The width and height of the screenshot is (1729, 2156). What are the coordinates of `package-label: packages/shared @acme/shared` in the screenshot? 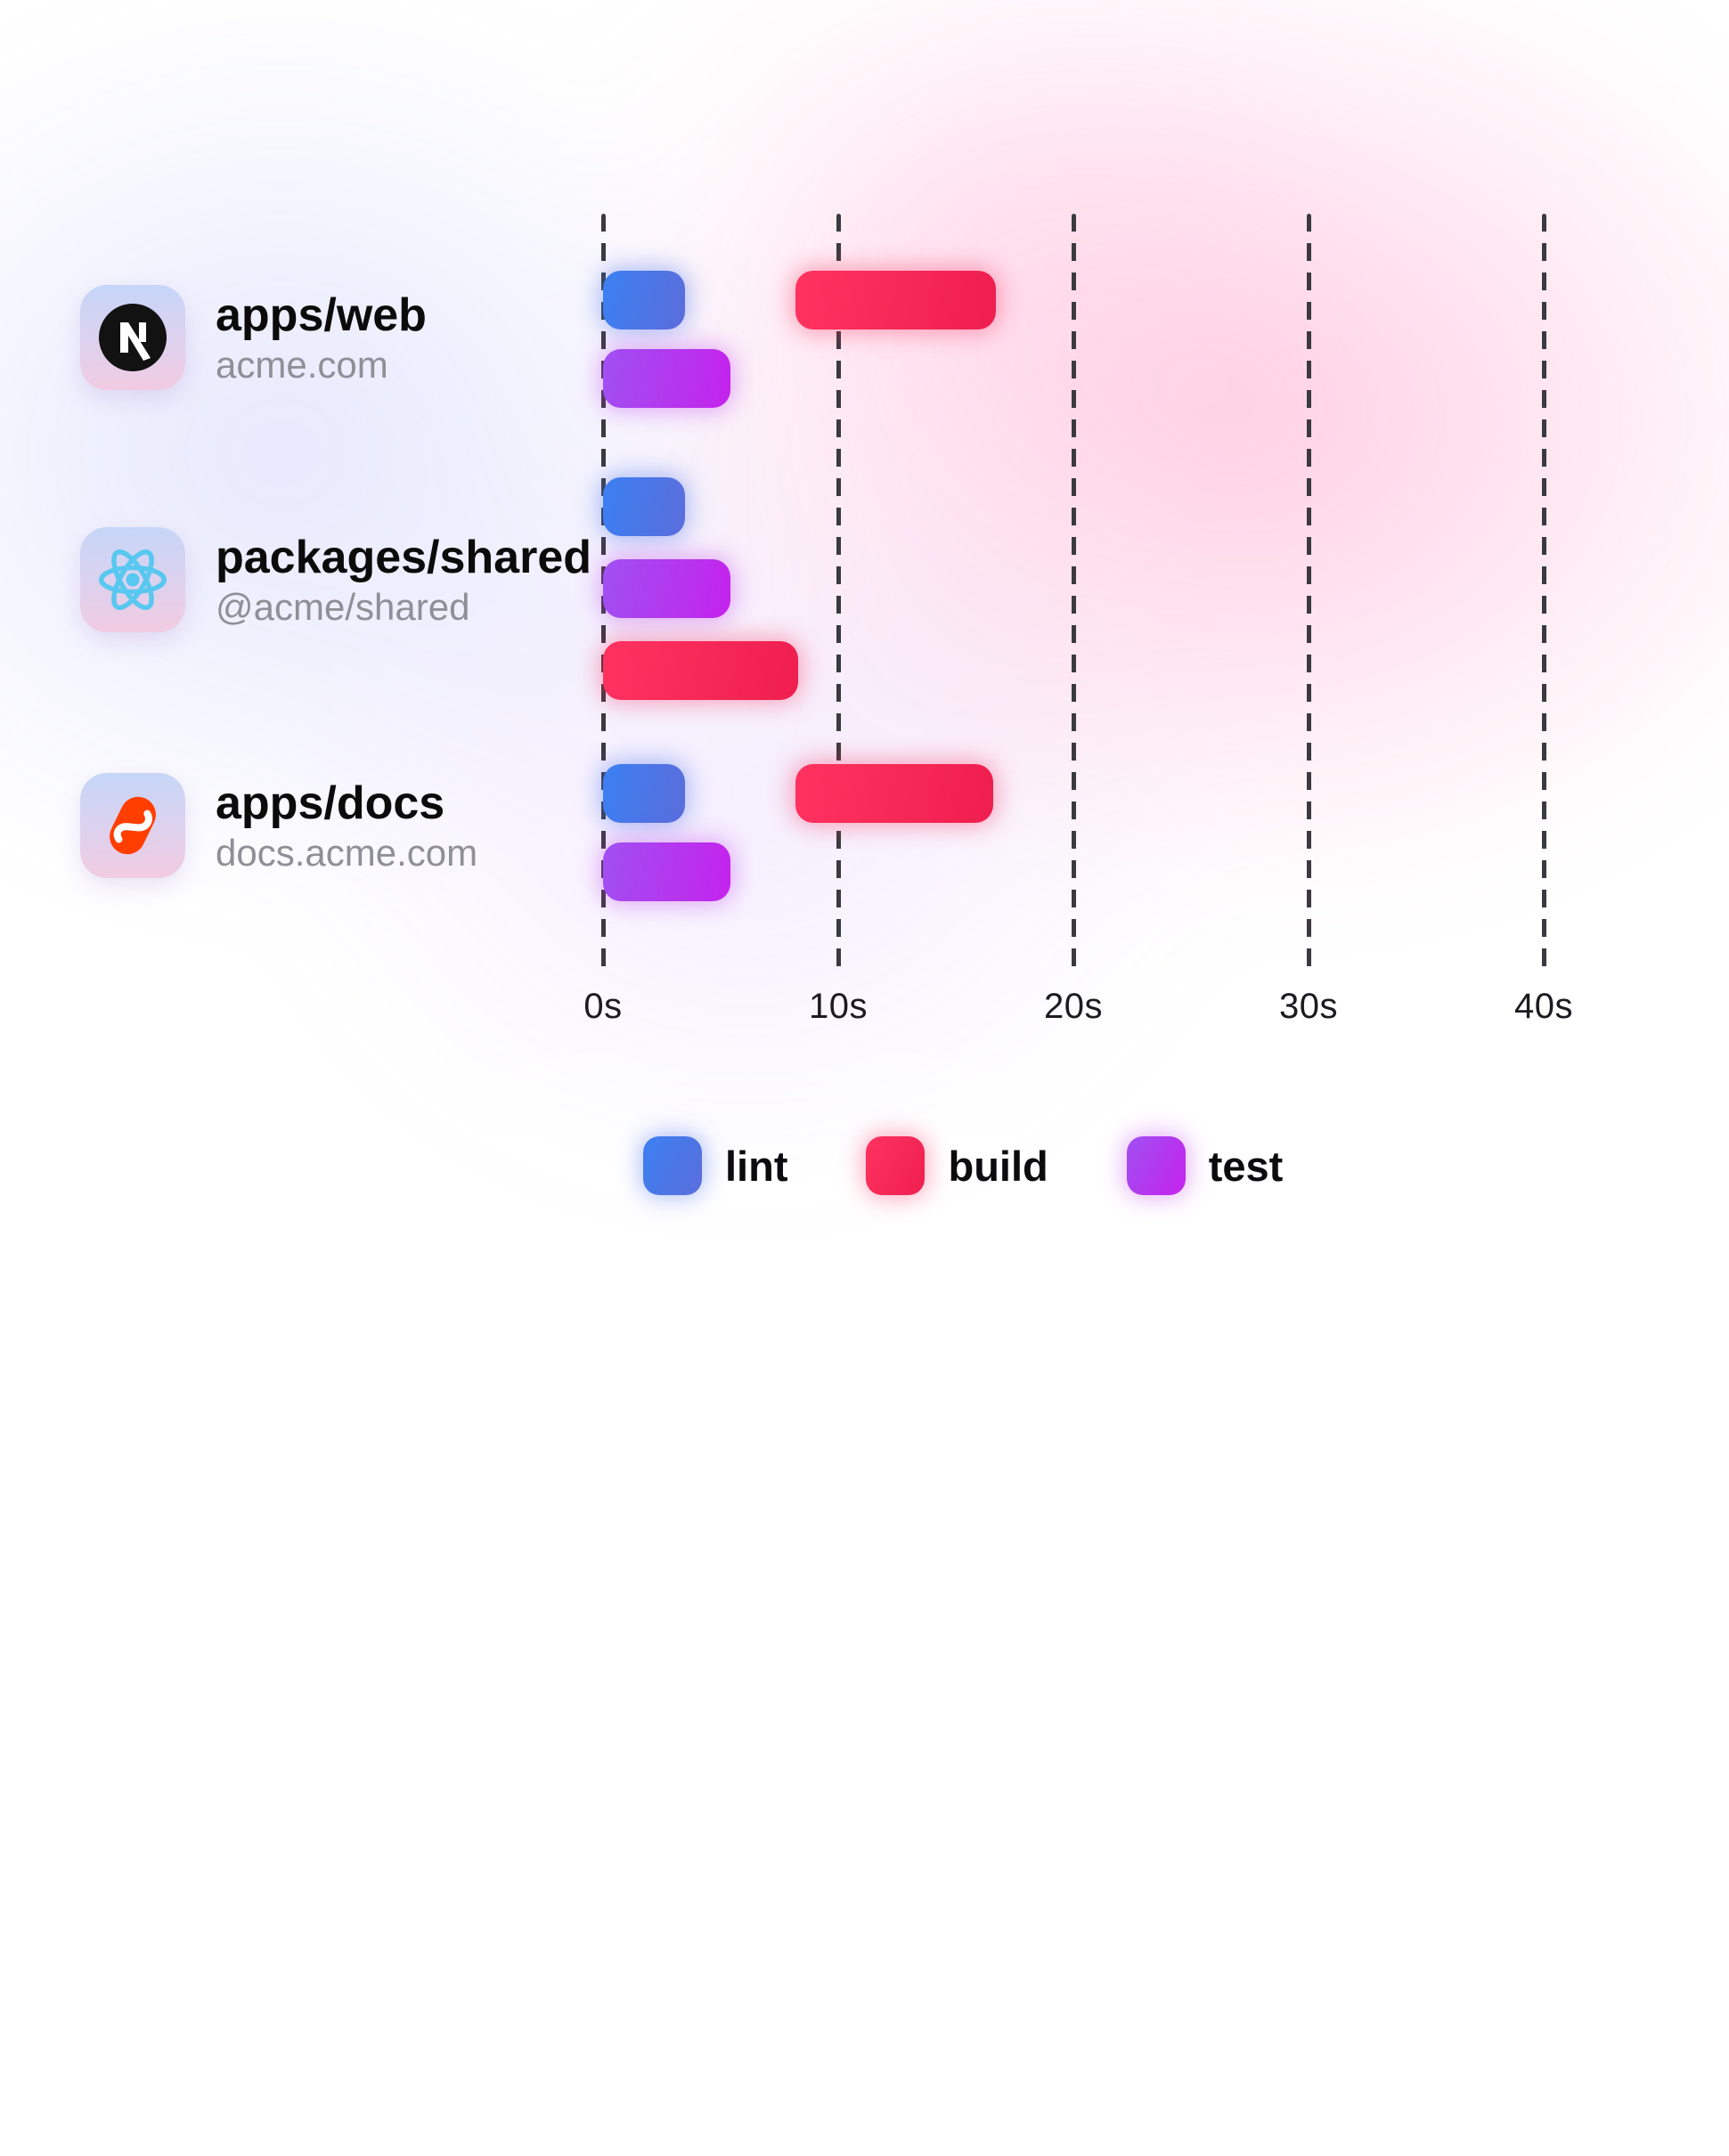 It's located at (403, 580).